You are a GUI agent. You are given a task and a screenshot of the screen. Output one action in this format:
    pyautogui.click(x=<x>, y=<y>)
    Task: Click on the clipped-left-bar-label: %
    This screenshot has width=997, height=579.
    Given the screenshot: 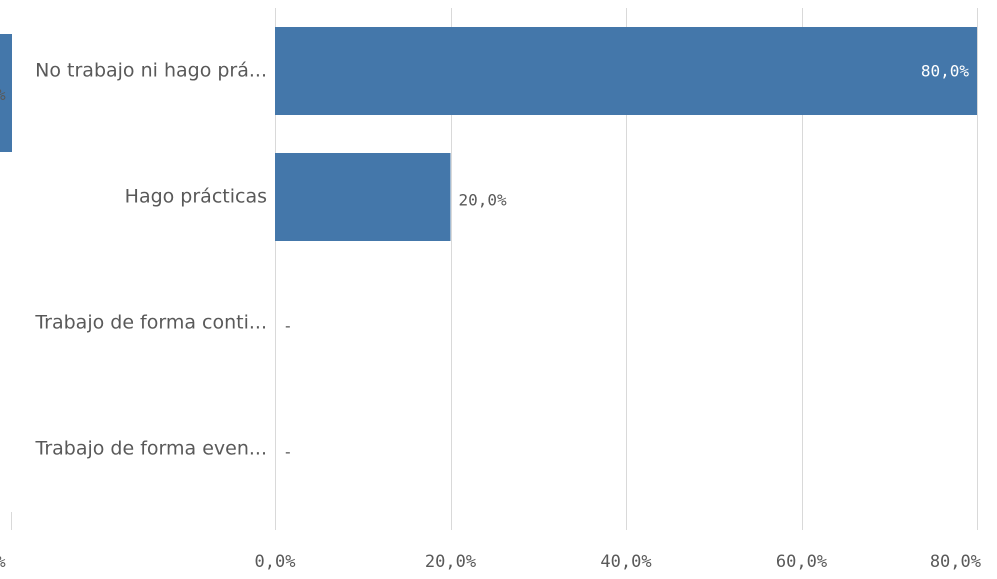 What is the action you would take?
    pyautogui.click(x=3, y=94)
    